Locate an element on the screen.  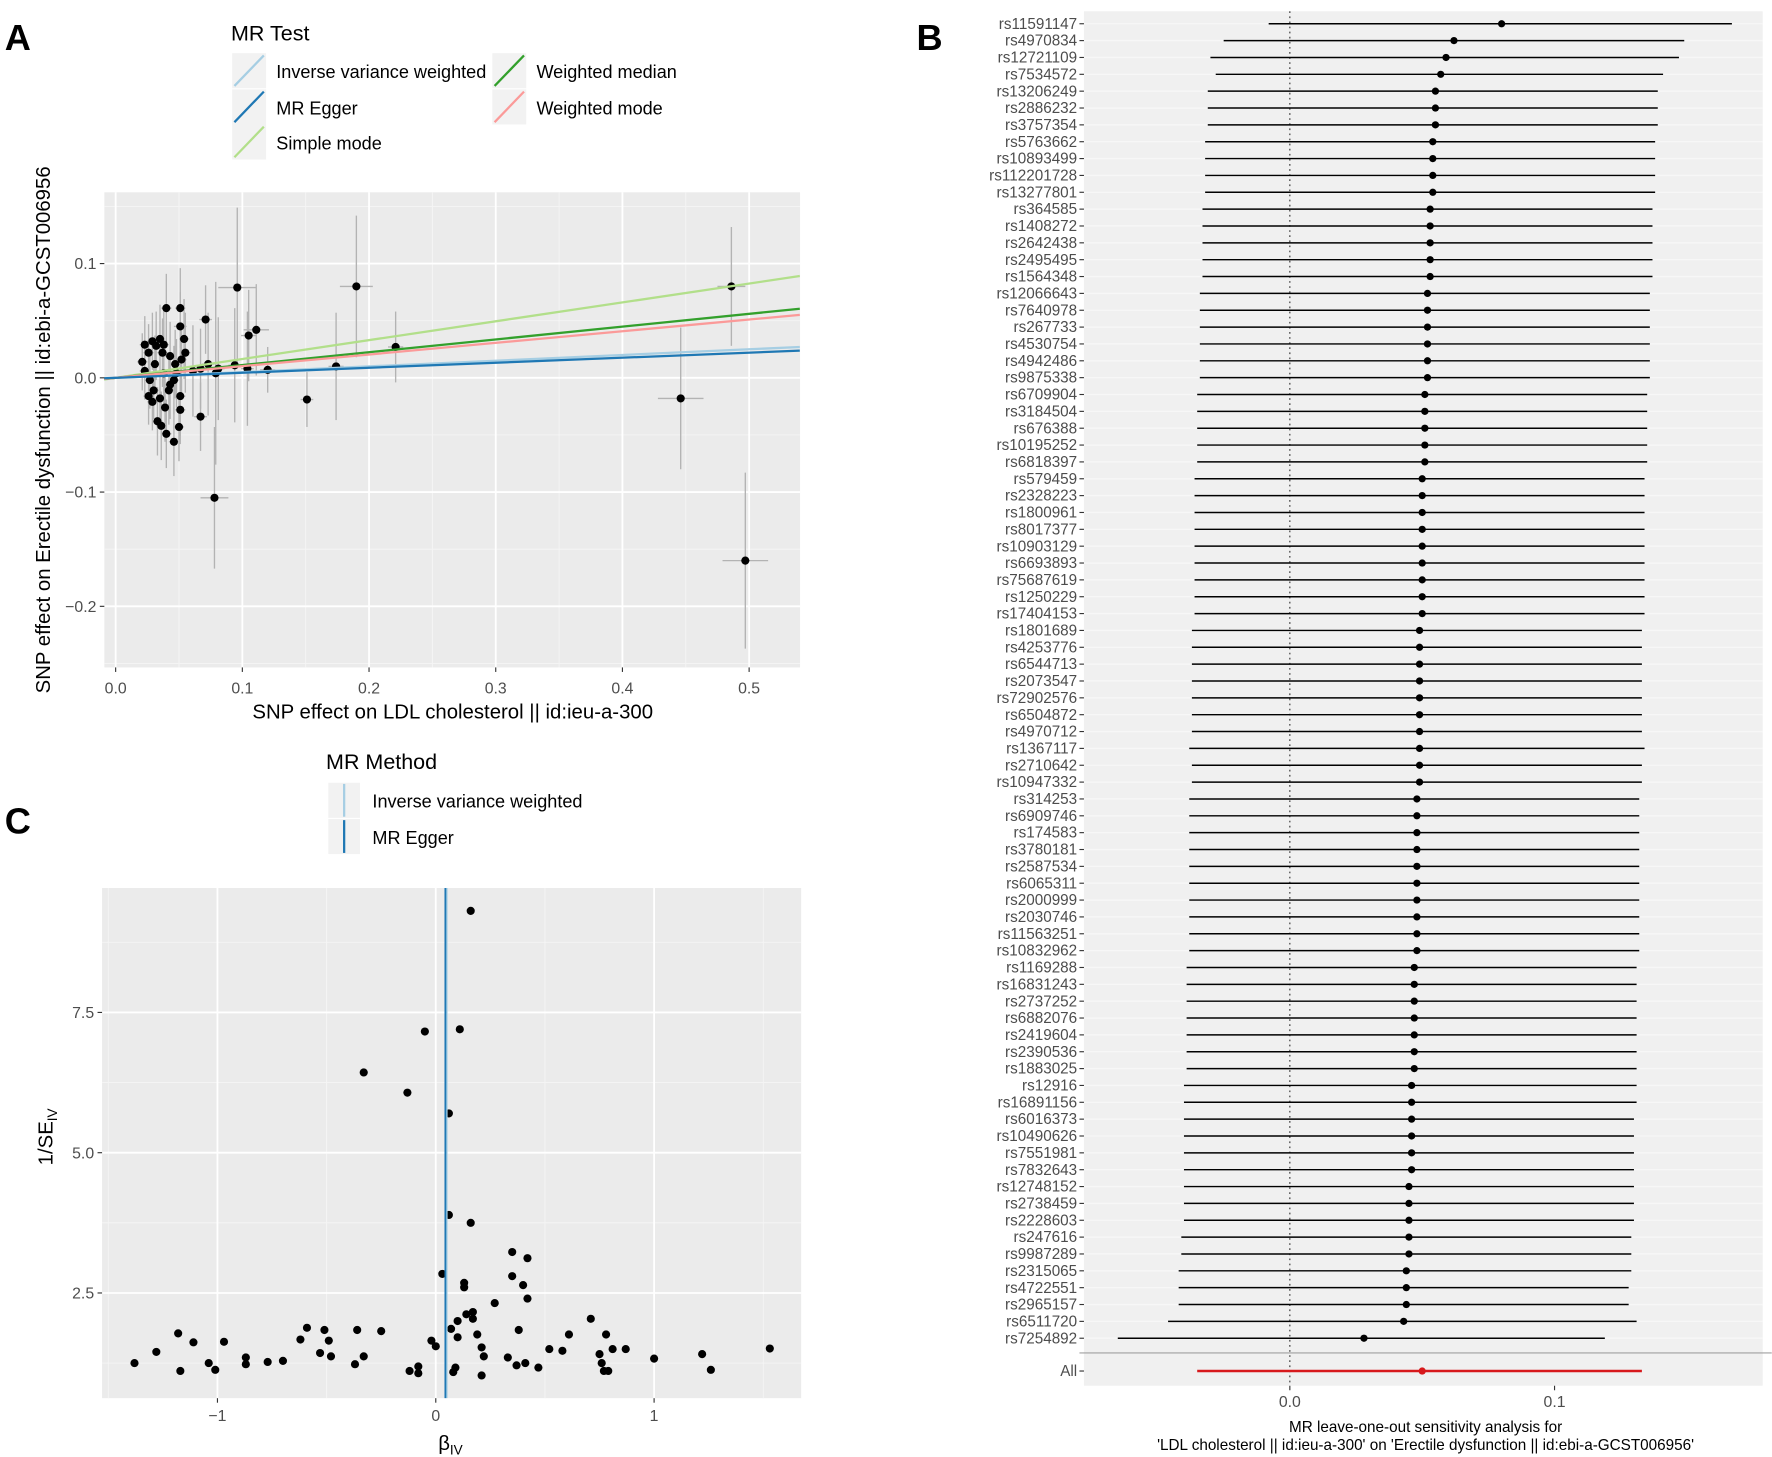
legend-label: Simple mode is located at coordinates (329, 143).